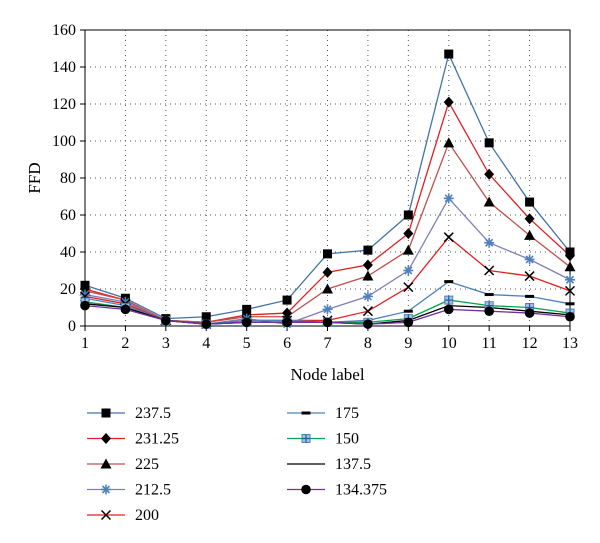 This screenshot has height=543, width=600. Describe the element at coordinates (68, 289) in the screenshot. I see `y-tick-label: 20` at that location.